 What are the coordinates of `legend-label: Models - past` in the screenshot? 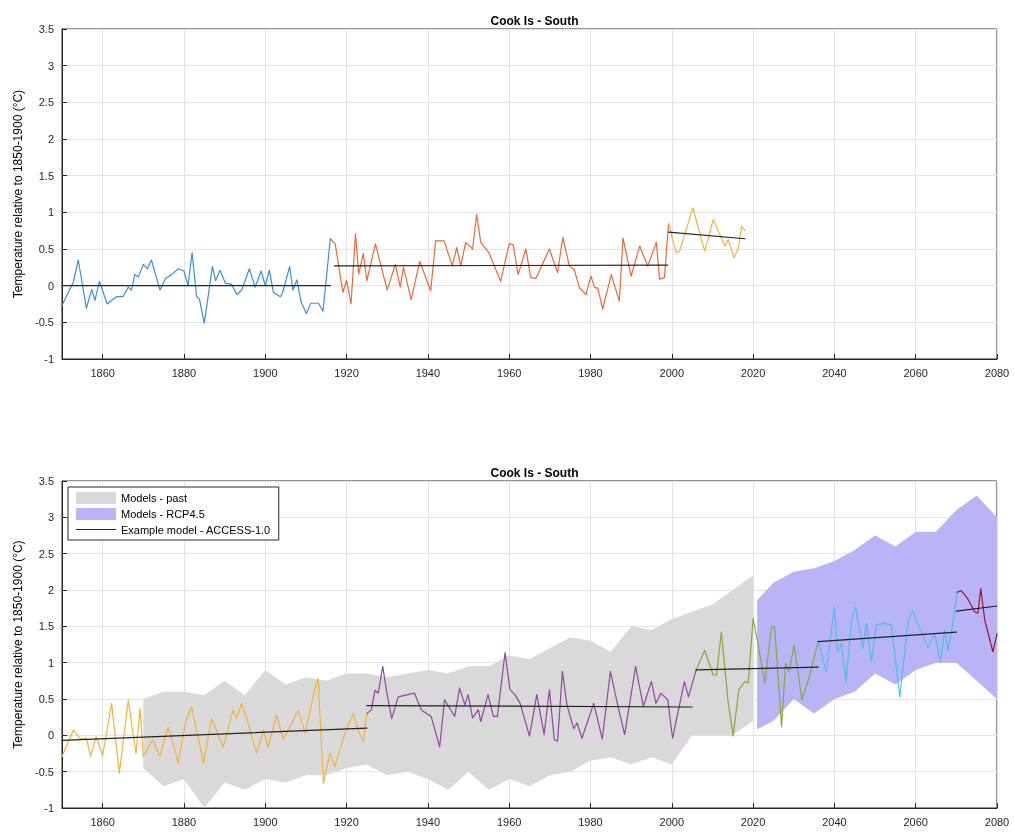 It's located at (154, 498).